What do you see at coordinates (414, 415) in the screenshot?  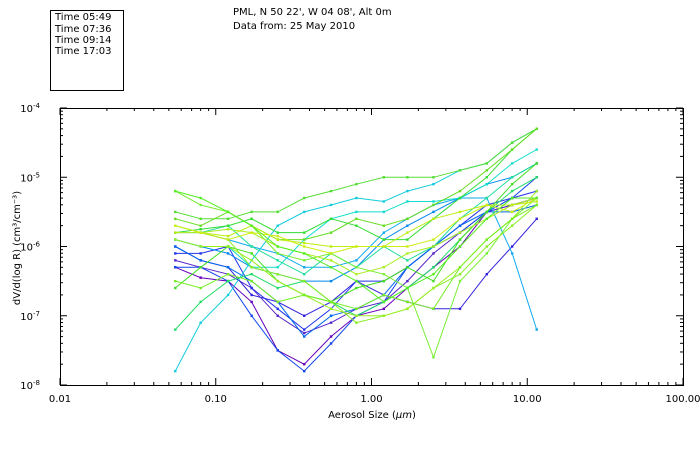 I see `x-axis-label-suffix: )` at bounding box center [414, 415].